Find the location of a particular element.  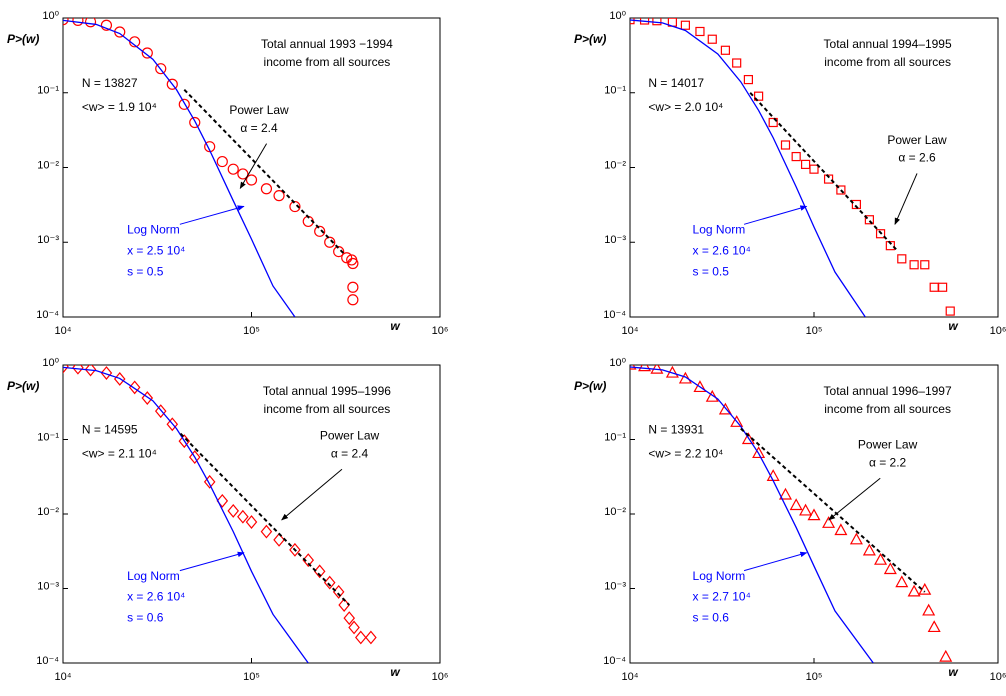

plot-area is located at coordinates (792, 167).